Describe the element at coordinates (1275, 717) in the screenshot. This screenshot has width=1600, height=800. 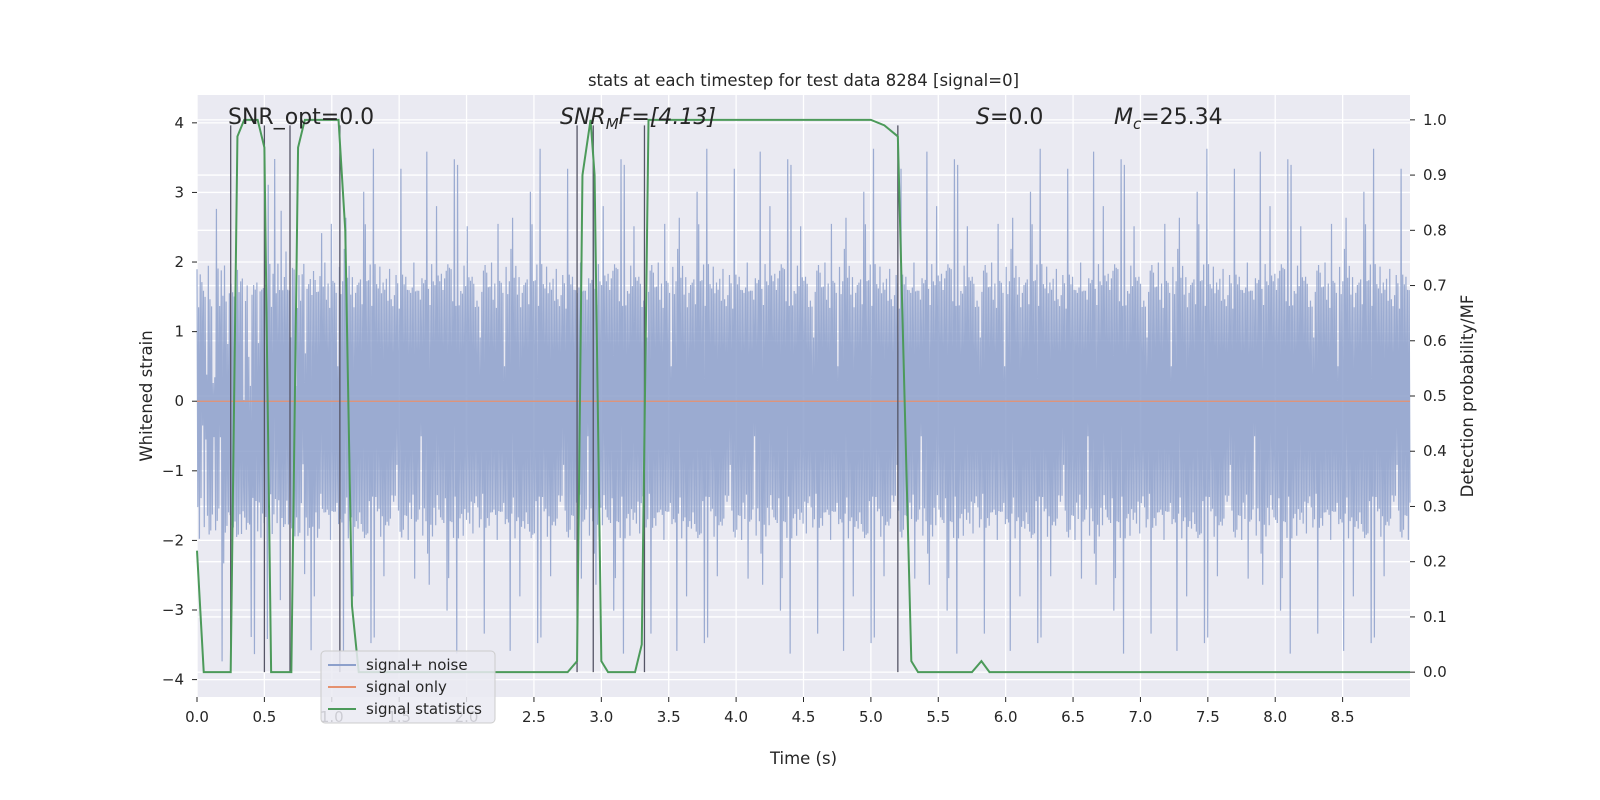
I see `x-tick-label: 8.0` at that location.